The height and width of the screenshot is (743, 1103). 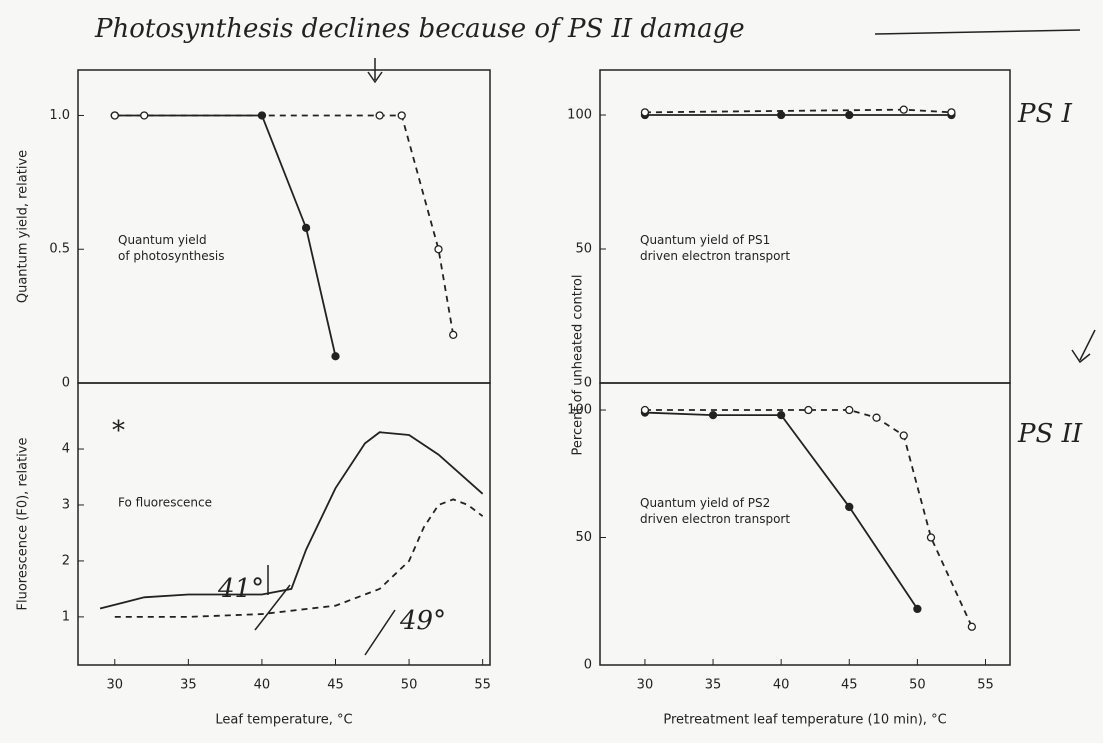 What do you see at coordinates (66, 560) in the screenshot?
I see `y-tick-label: 2` at bounding box center [66, 560].